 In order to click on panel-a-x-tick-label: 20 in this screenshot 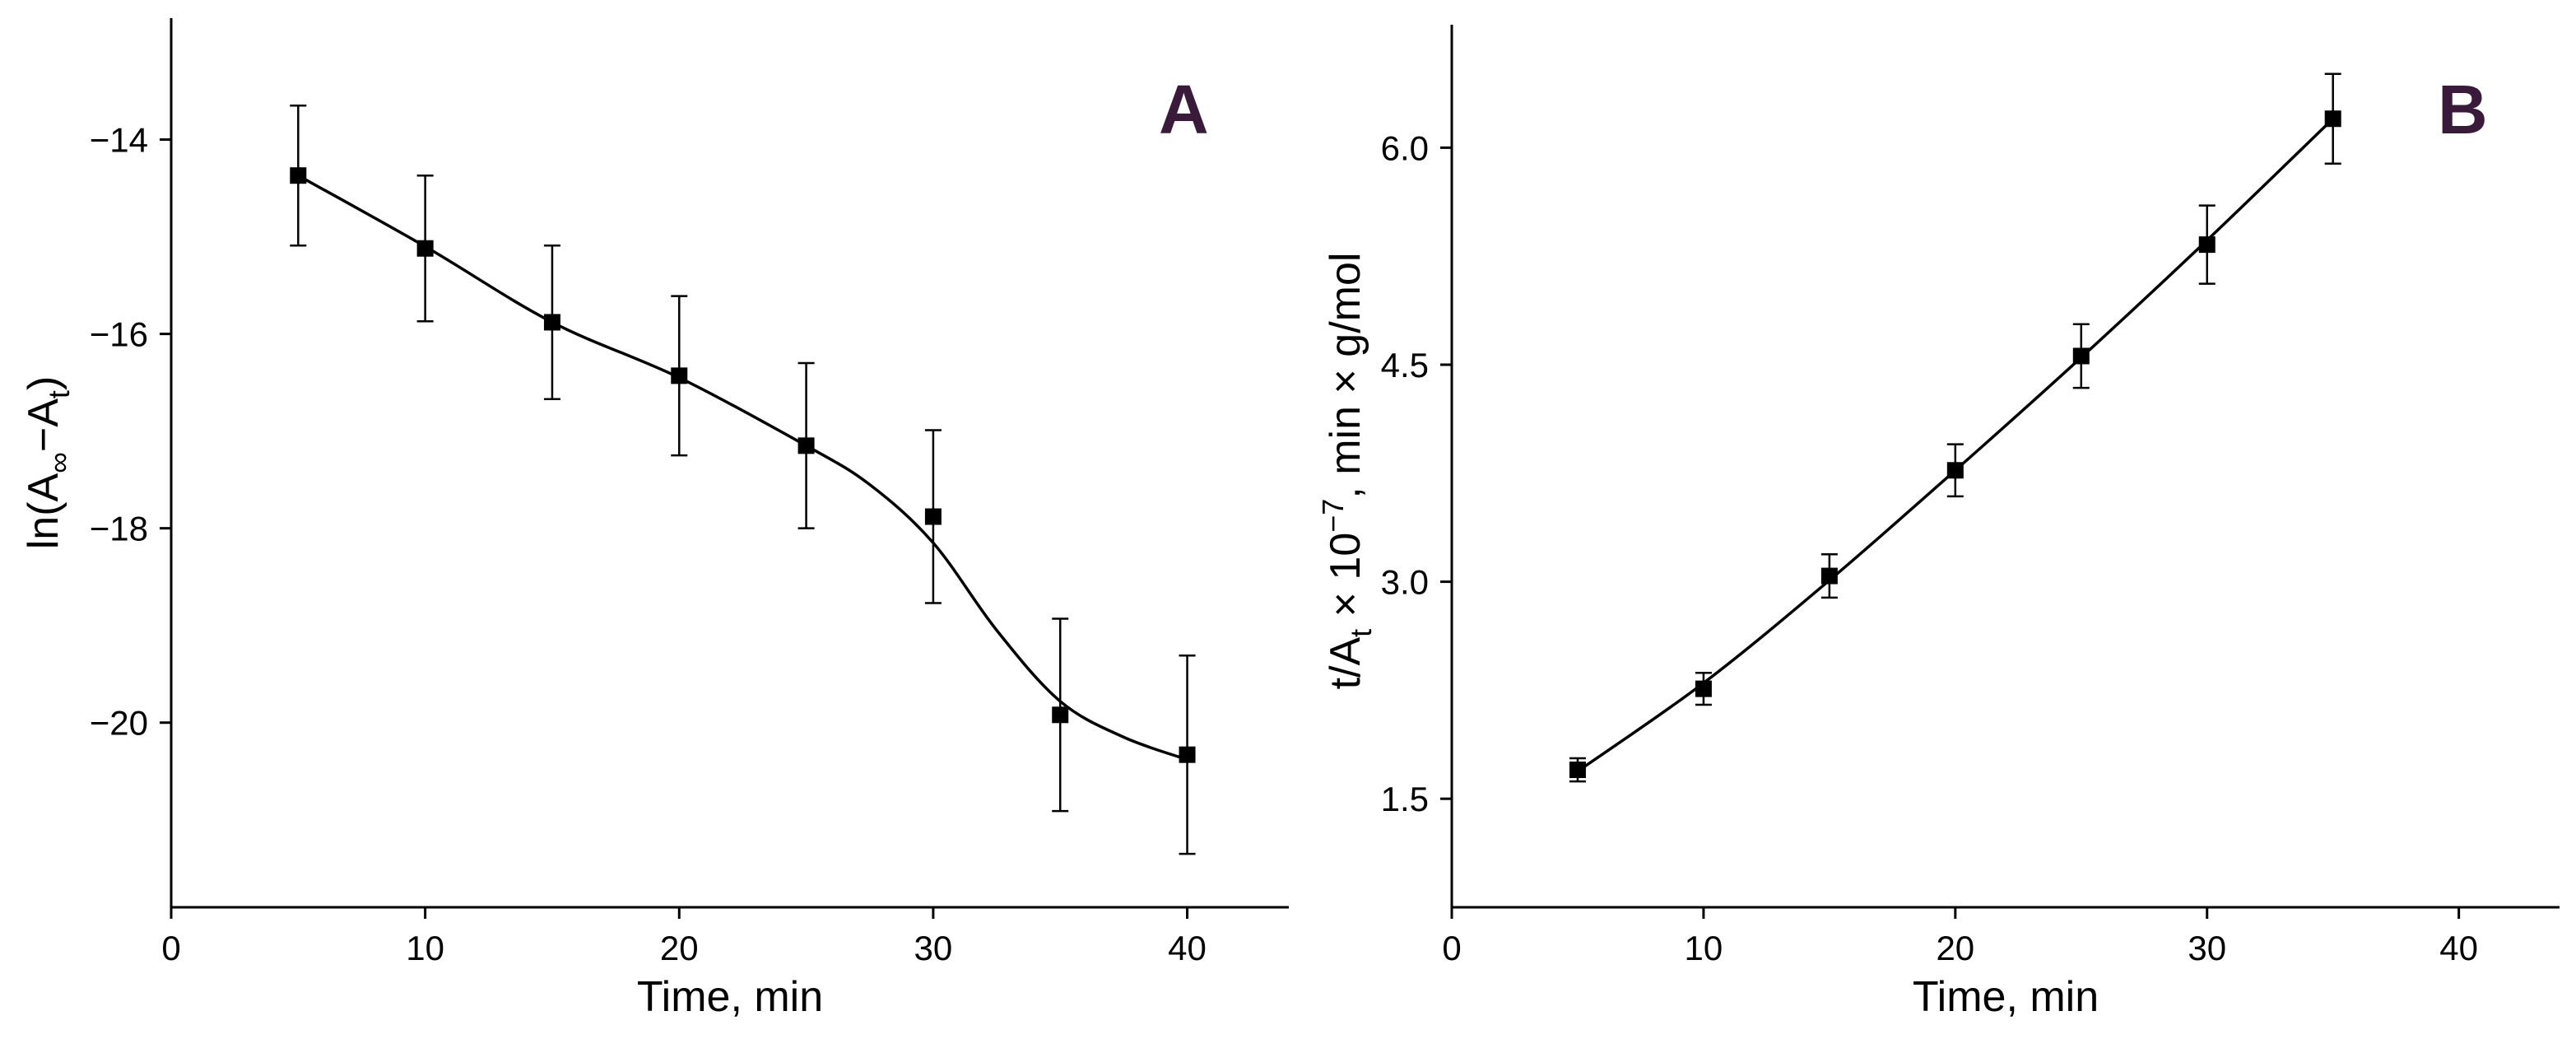, I will do `click(679, 948)`.